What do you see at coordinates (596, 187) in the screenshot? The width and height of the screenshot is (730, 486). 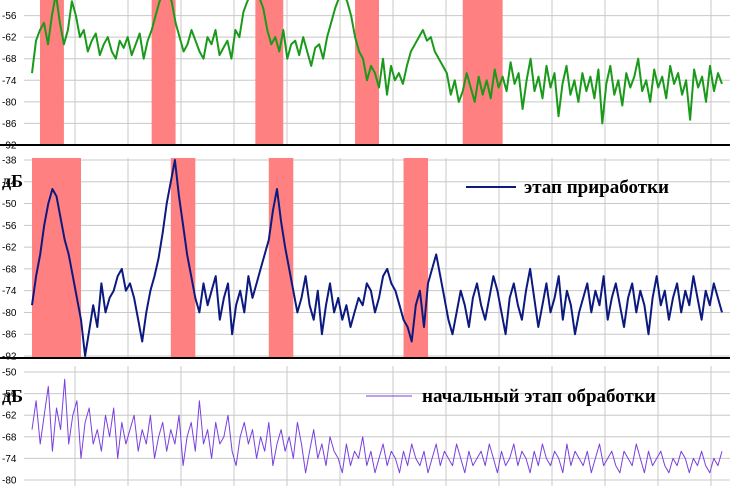 I see `panel-2-legend-label: этап приработки` at bounding box center [596, 187].